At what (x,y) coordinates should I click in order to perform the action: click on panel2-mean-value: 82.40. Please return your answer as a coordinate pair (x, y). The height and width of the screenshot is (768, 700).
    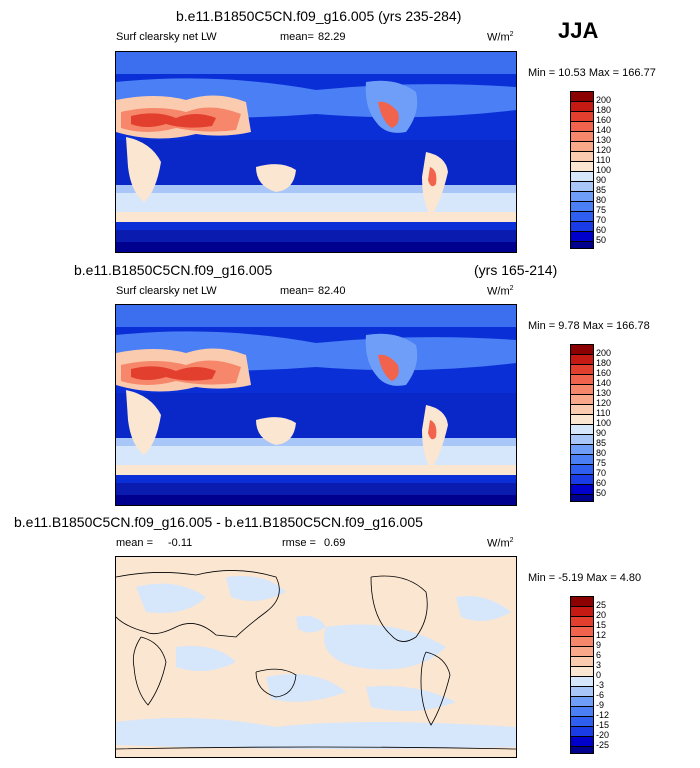
    Looking at the image, I should click on (332, 291).